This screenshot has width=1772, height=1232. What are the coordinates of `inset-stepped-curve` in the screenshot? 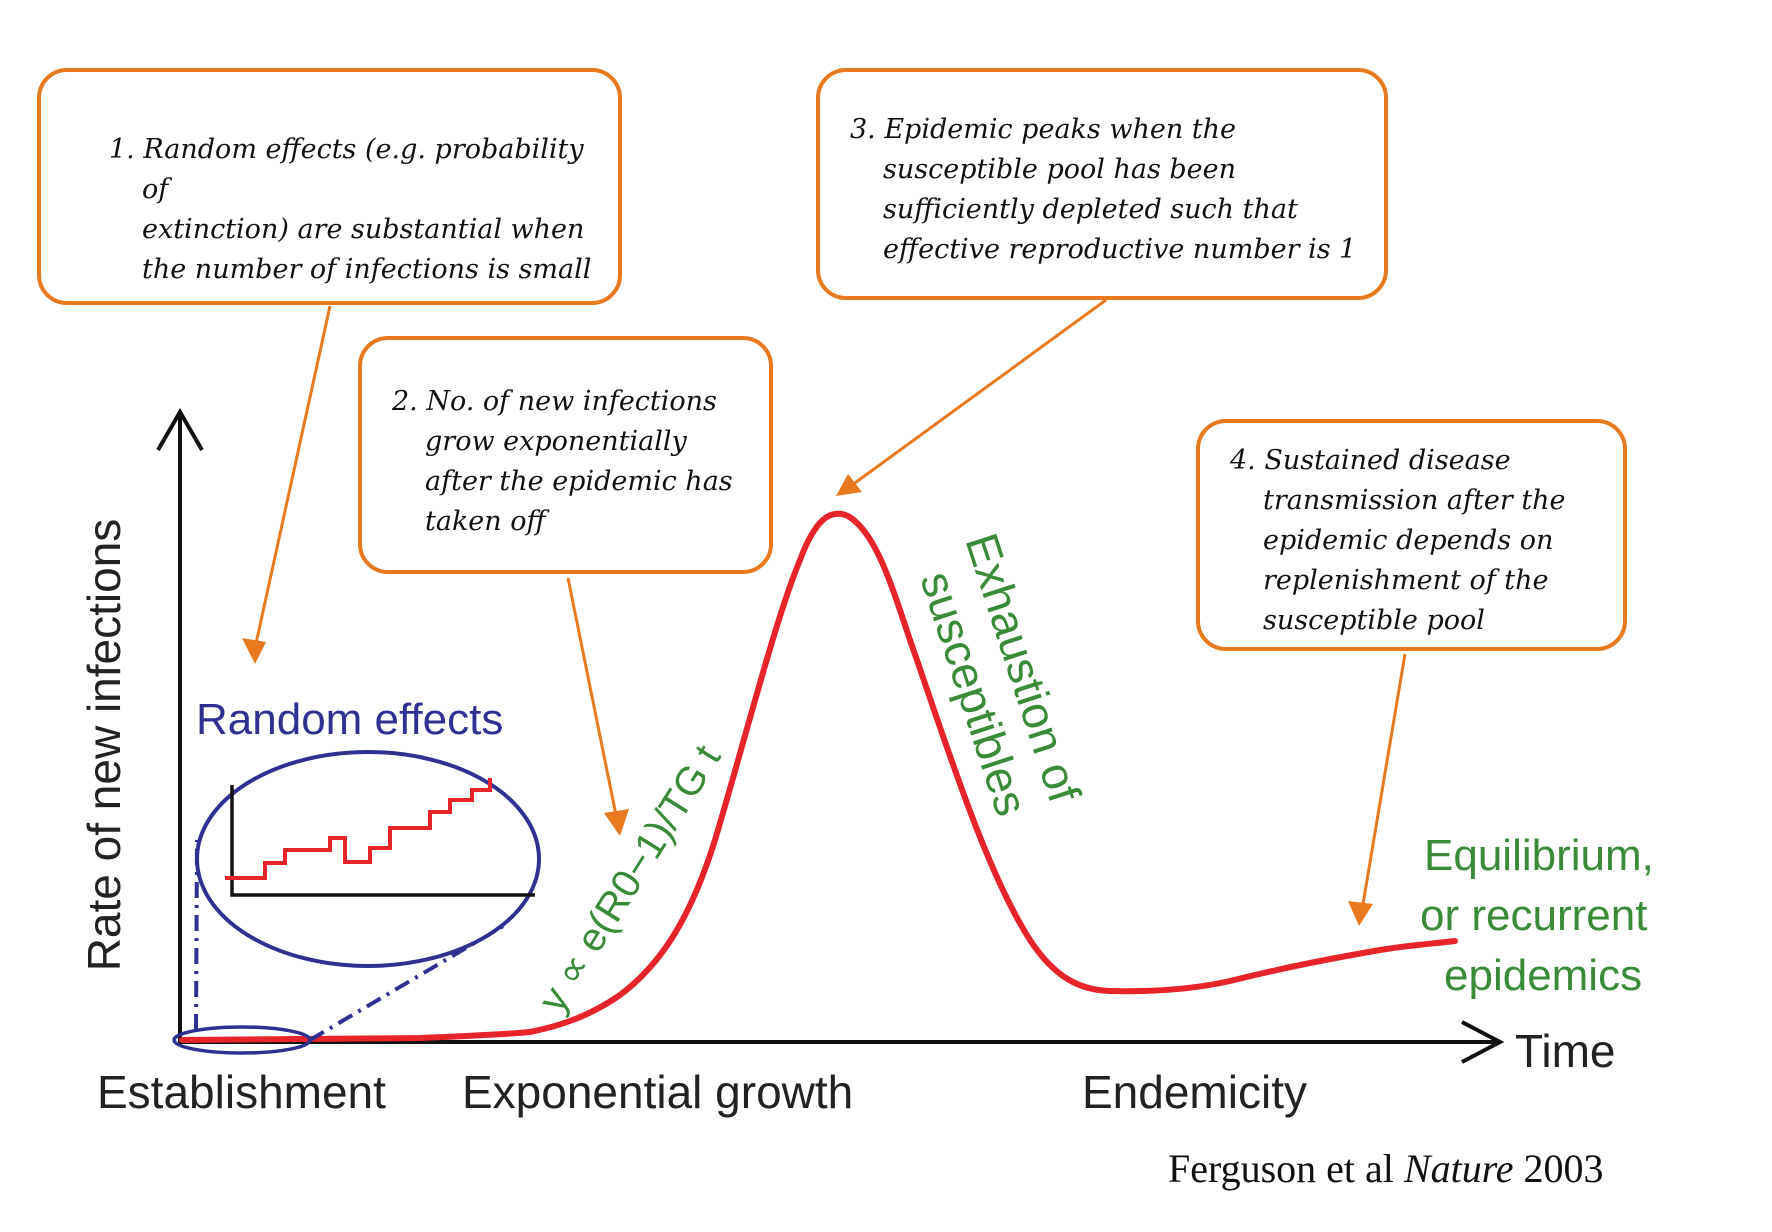 It's located at (358, 829).